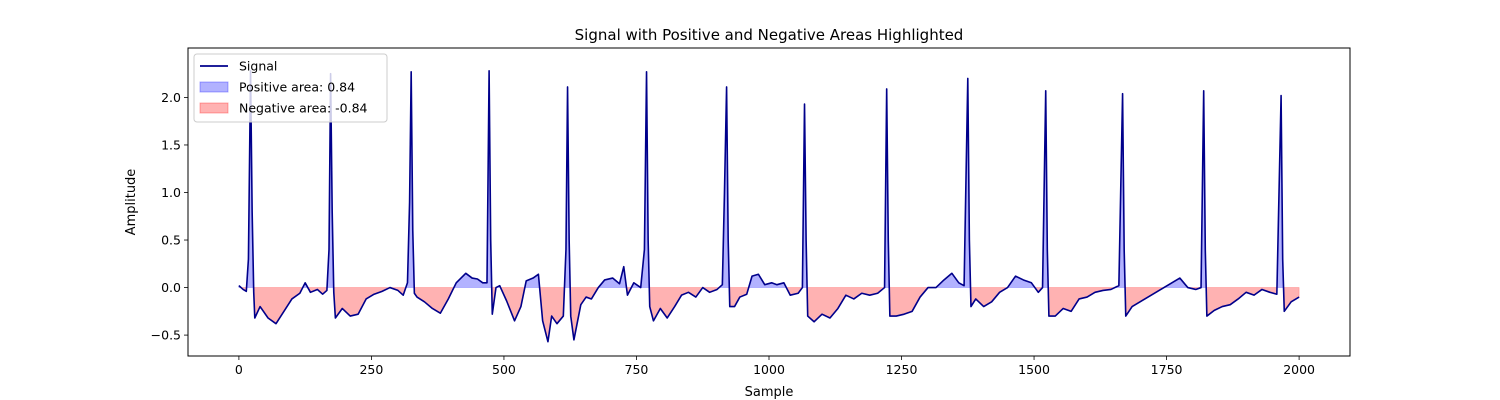 This screenshot has width=1500, height=400. Describe the element at coordinates (214, 108) in the screenshot. I see `legend-negative-swatch` at that location.